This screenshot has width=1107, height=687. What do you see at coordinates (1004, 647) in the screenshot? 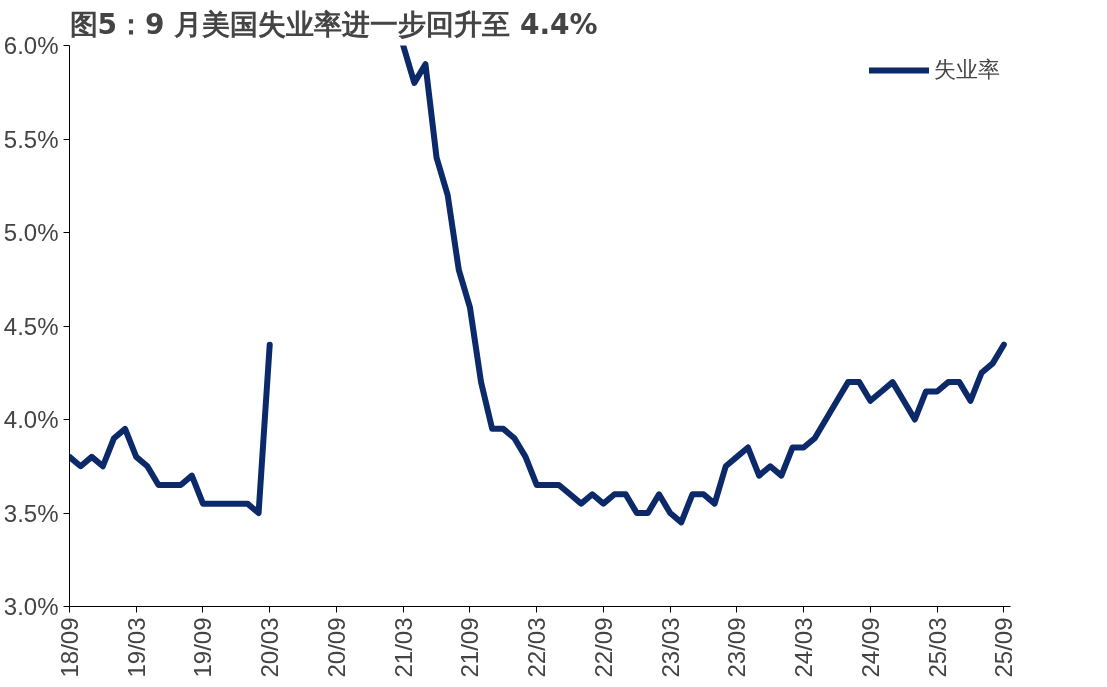
I see `x-tick-label: 25/09` at bounding box center [1004, 647].